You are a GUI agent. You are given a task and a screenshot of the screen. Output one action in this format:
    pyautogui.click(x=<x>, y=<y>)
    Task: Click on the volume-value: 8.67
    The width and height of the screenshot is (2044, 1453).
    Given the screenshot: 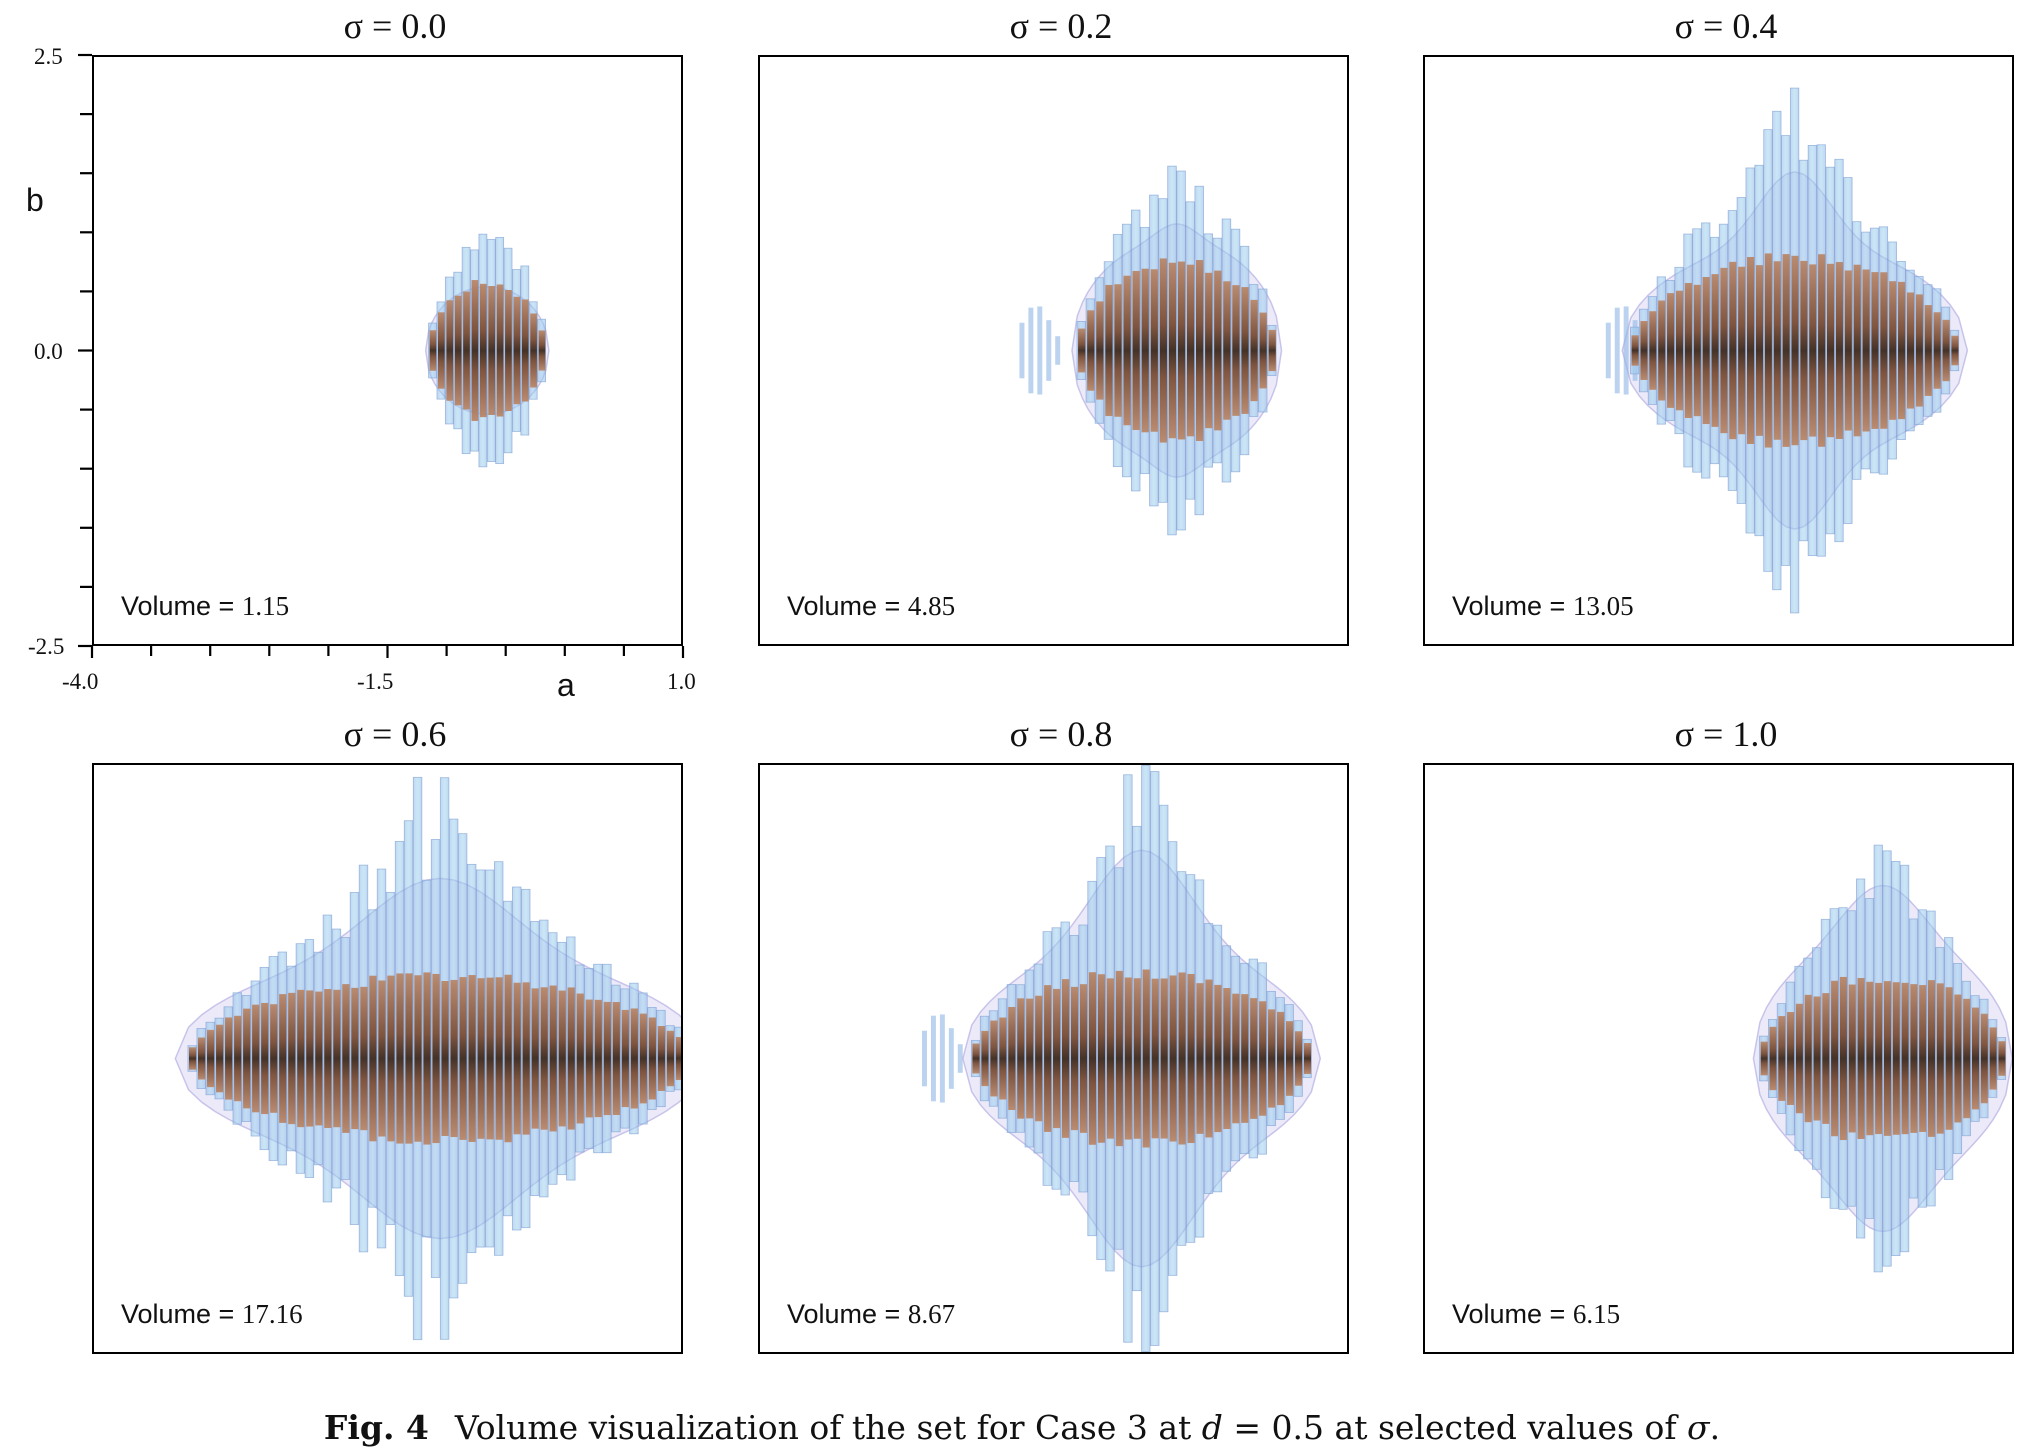 What is the action you would take?
    pyautogui.click(x=931, y=1314)
    